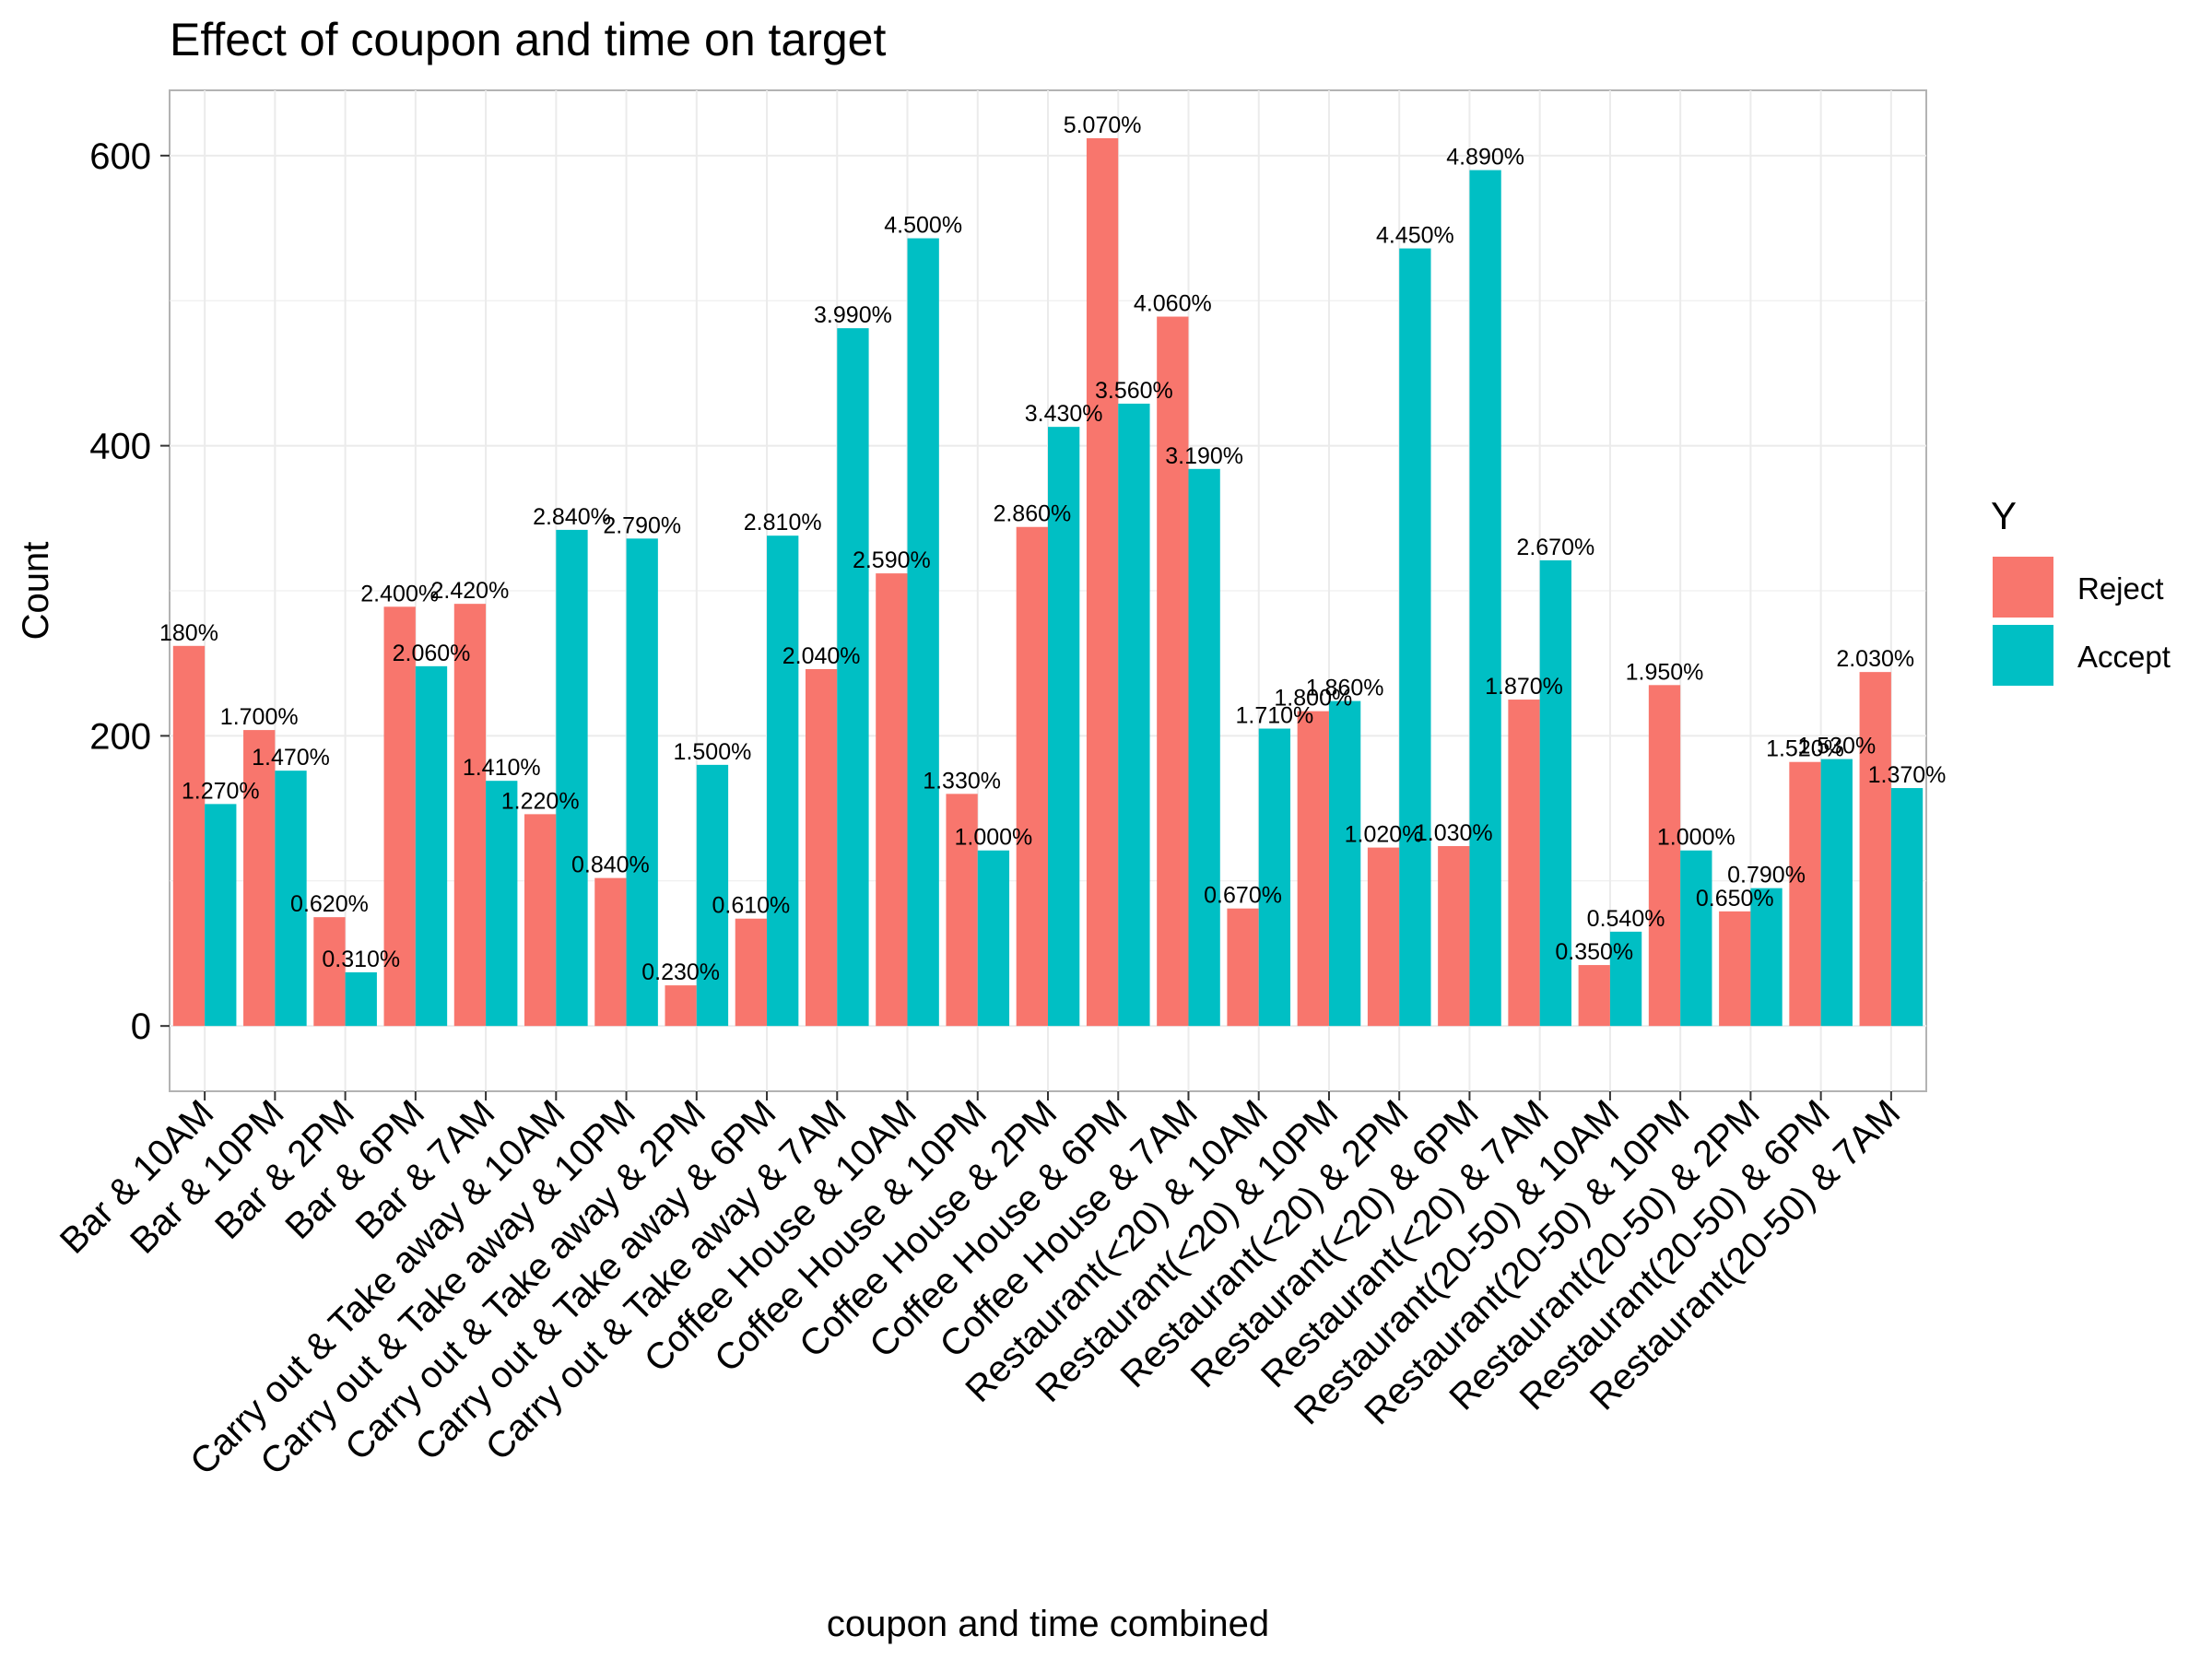 This screenshot has height=1659, width=2212. Describe the element at coordinates (129, 591) in the screenshot. I see `y-axis: 0 200 400 600` at that location.